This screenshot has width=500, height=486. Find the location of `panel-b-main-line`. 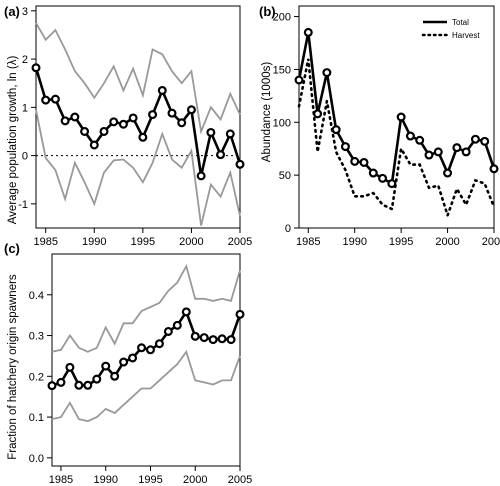

panel-b-main-line is located at coordinates (396, 109).